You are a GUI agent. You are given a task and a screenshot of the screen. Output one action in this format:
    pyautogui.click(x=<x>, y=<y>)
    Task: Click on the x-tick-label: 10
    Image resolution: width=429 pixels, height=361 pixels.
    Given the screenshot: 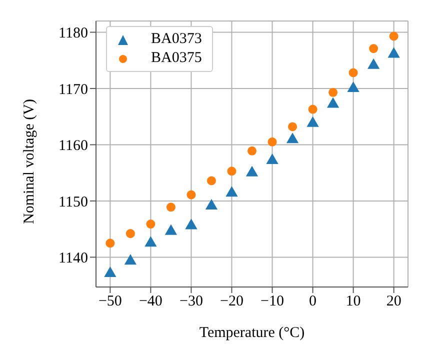 What is the action you would take?
    pyautogui.click(x=353, y=302)
    